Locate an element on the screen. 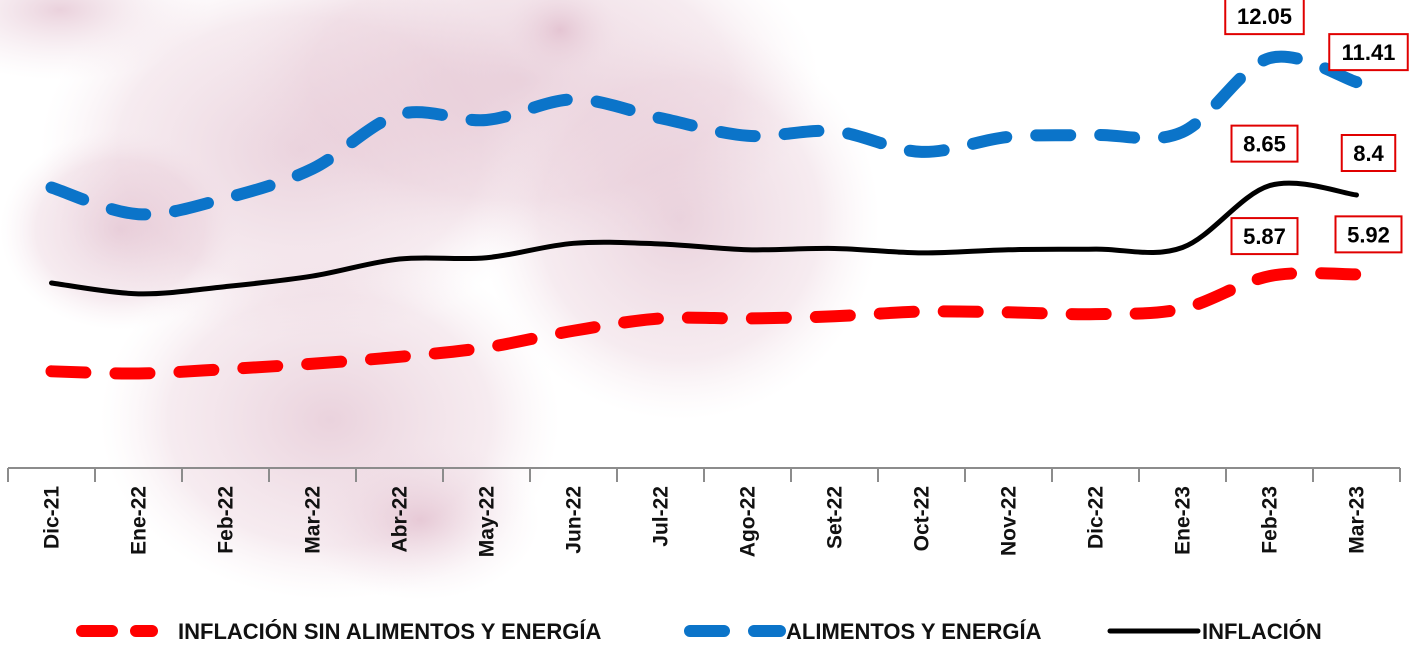 Image resolution: width=1426 pixels, height=645 pixels. data-label: 5.87 is located at coordinates (1264, 236).